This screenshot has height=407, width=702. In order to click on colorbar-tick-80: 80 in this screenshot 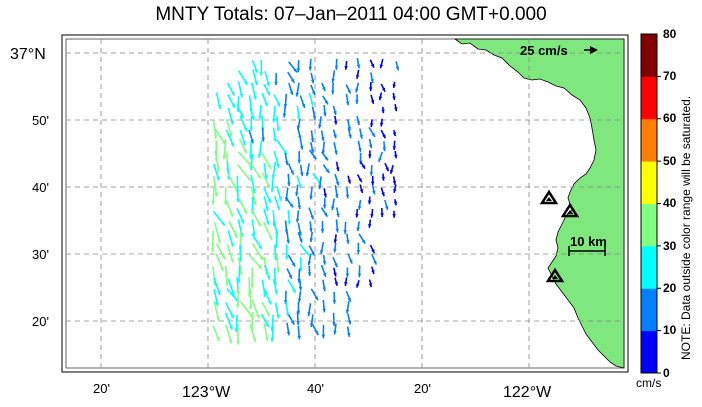, I will do `click(670, 34)`.